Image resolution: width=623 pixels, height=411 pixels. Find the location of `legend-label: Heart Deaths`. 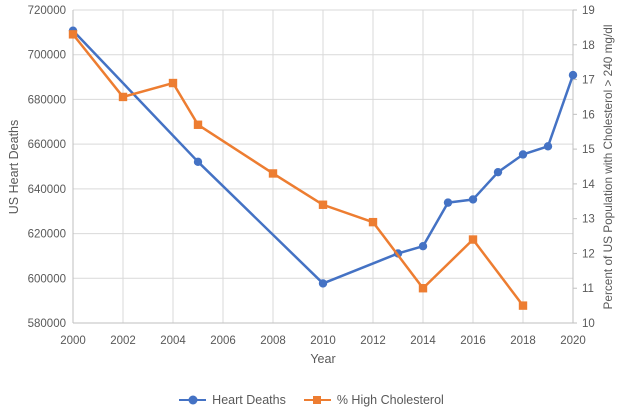

legend-label: Heart Deaths is located at coordinates (249, 400).